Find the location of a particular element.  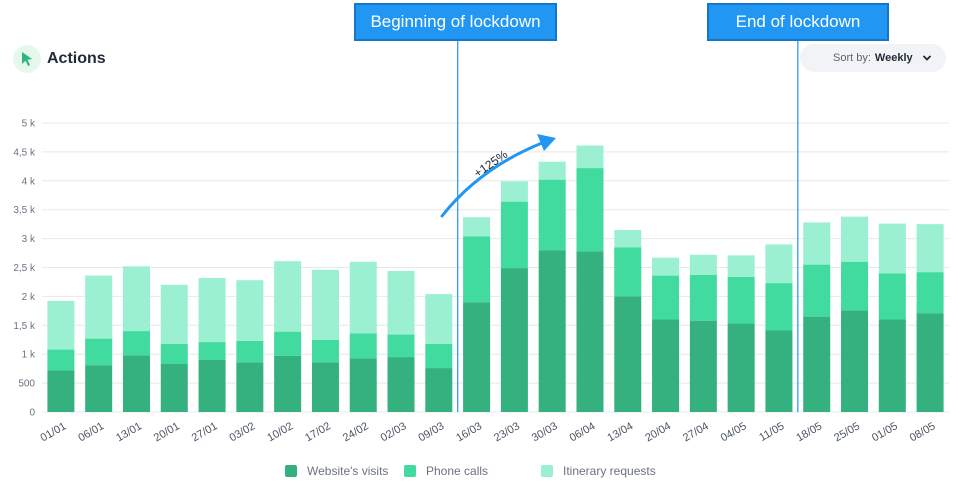

x-tick-label: 27/01 is located at coordinates (205, 432).